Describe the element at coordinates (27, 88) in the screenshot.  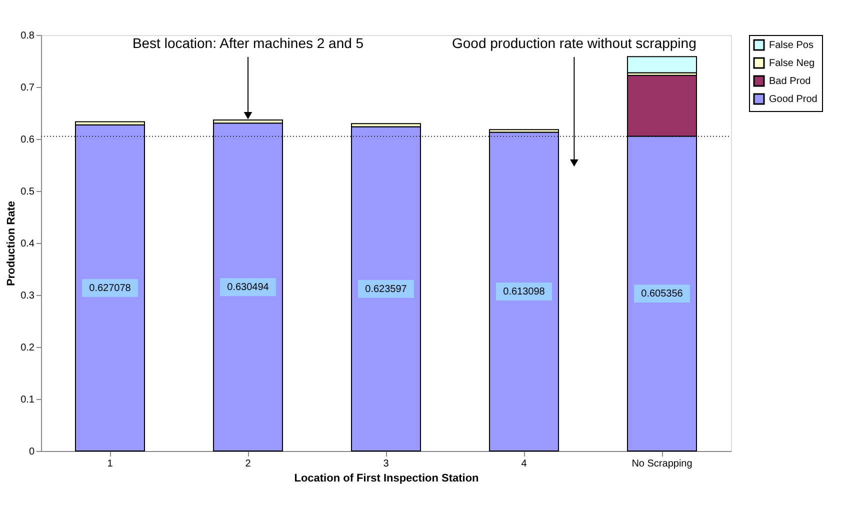
I see `y-tick-label: 0.7` at that location.